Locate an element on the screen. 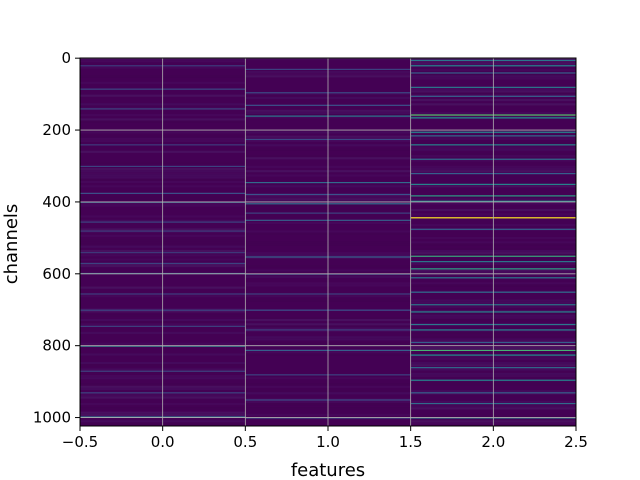 The width and height of the screenshot is (640, 480). y-tick-label: 600 is located at coordinates (56, 274).